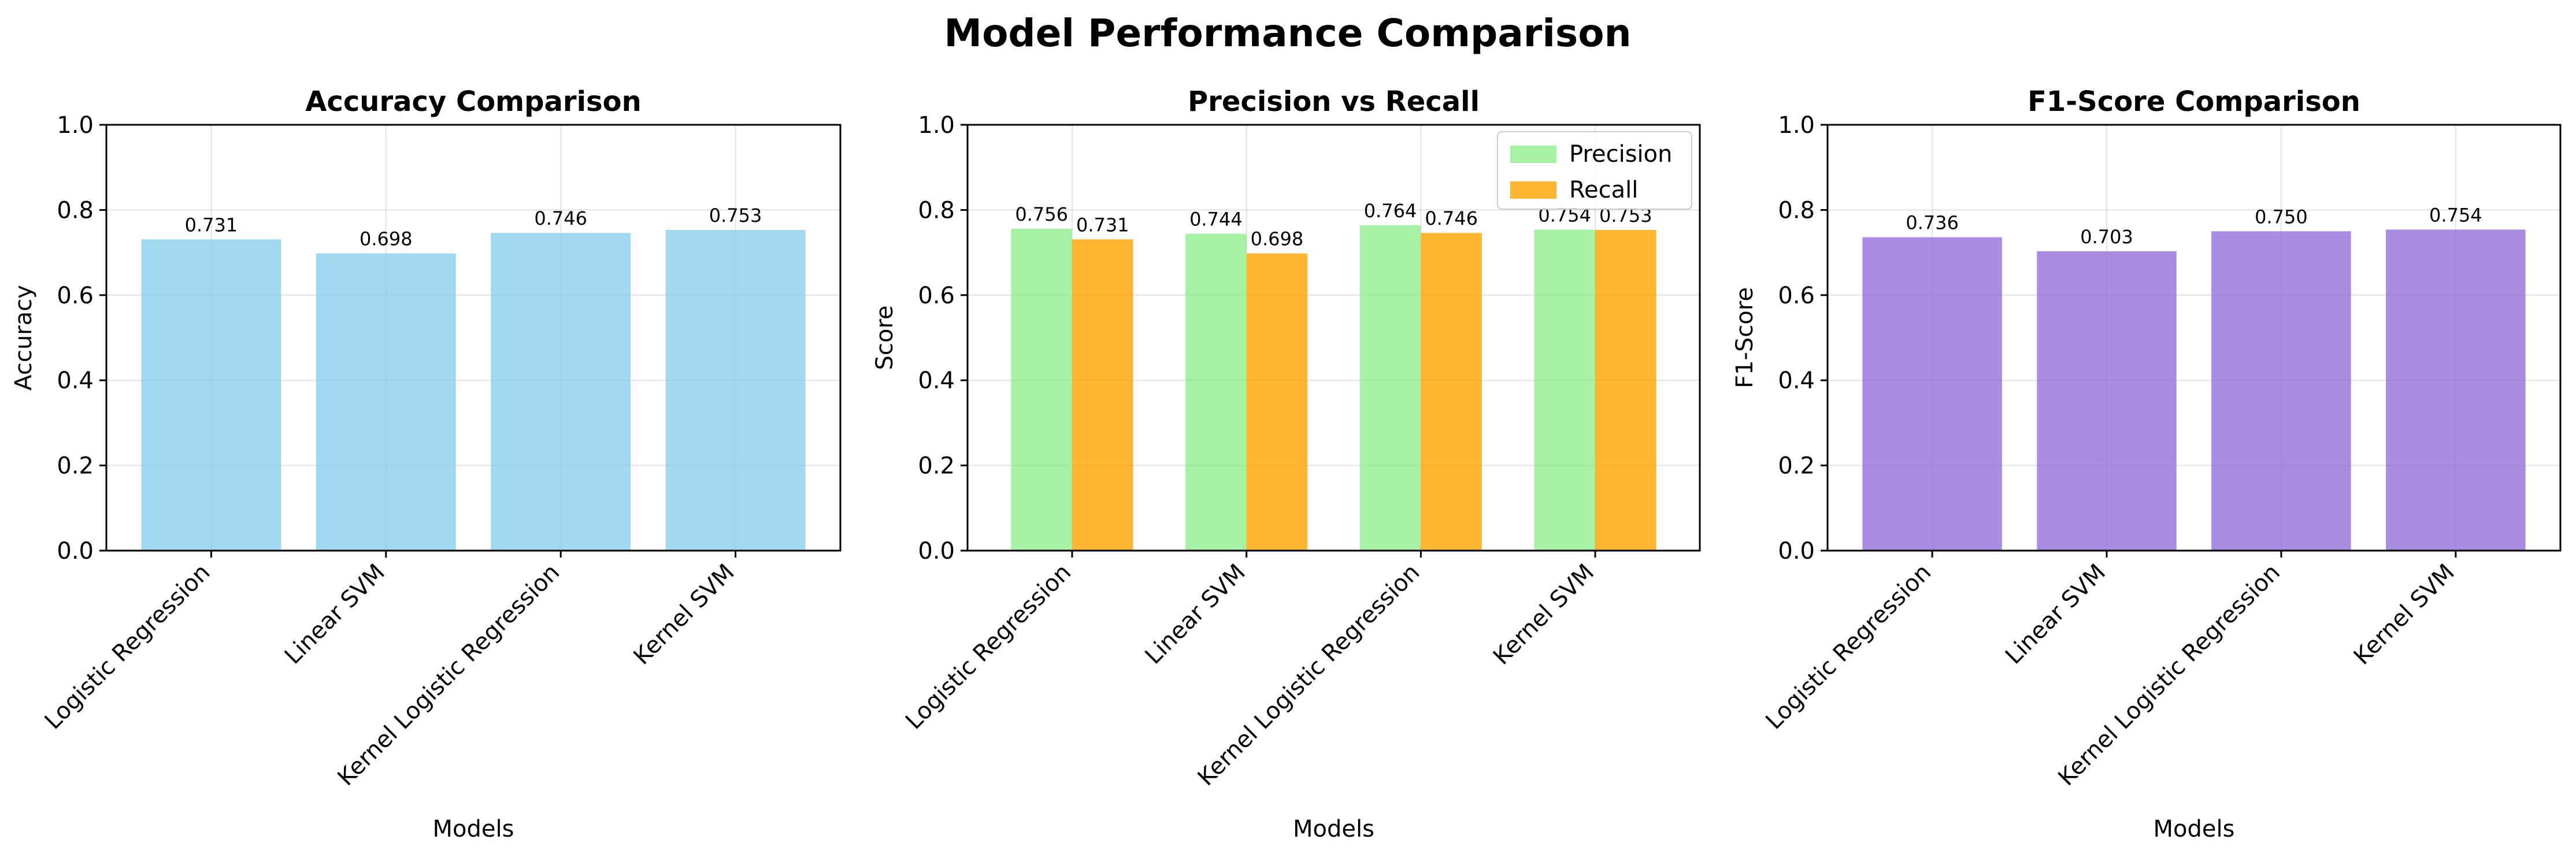 The width and height of the screenshot is (2576, 858). Describe the element at coordinates (735, 215) in the screenshot. I see `data-label: 0.753` at that location.